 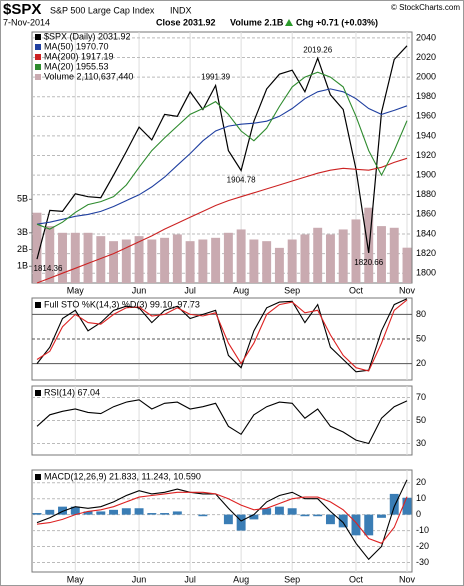 What do you see at coordinates (102, 10) in the screenshot?
I see `subtitle: S&P 500 Large Cap Index` at bounding box center [102, 10].